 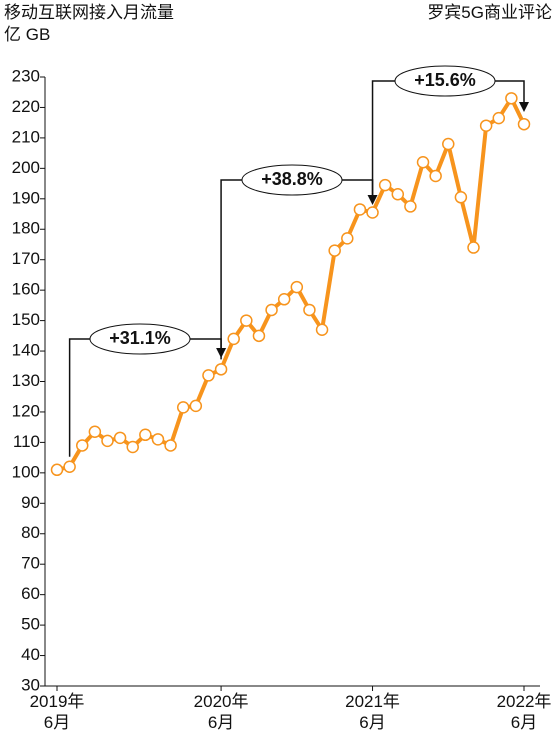 What do you see at coordinates (27, 34) in the screenshot?
I see `unit-label: 亿 GB` at bounding box center [27, 34].